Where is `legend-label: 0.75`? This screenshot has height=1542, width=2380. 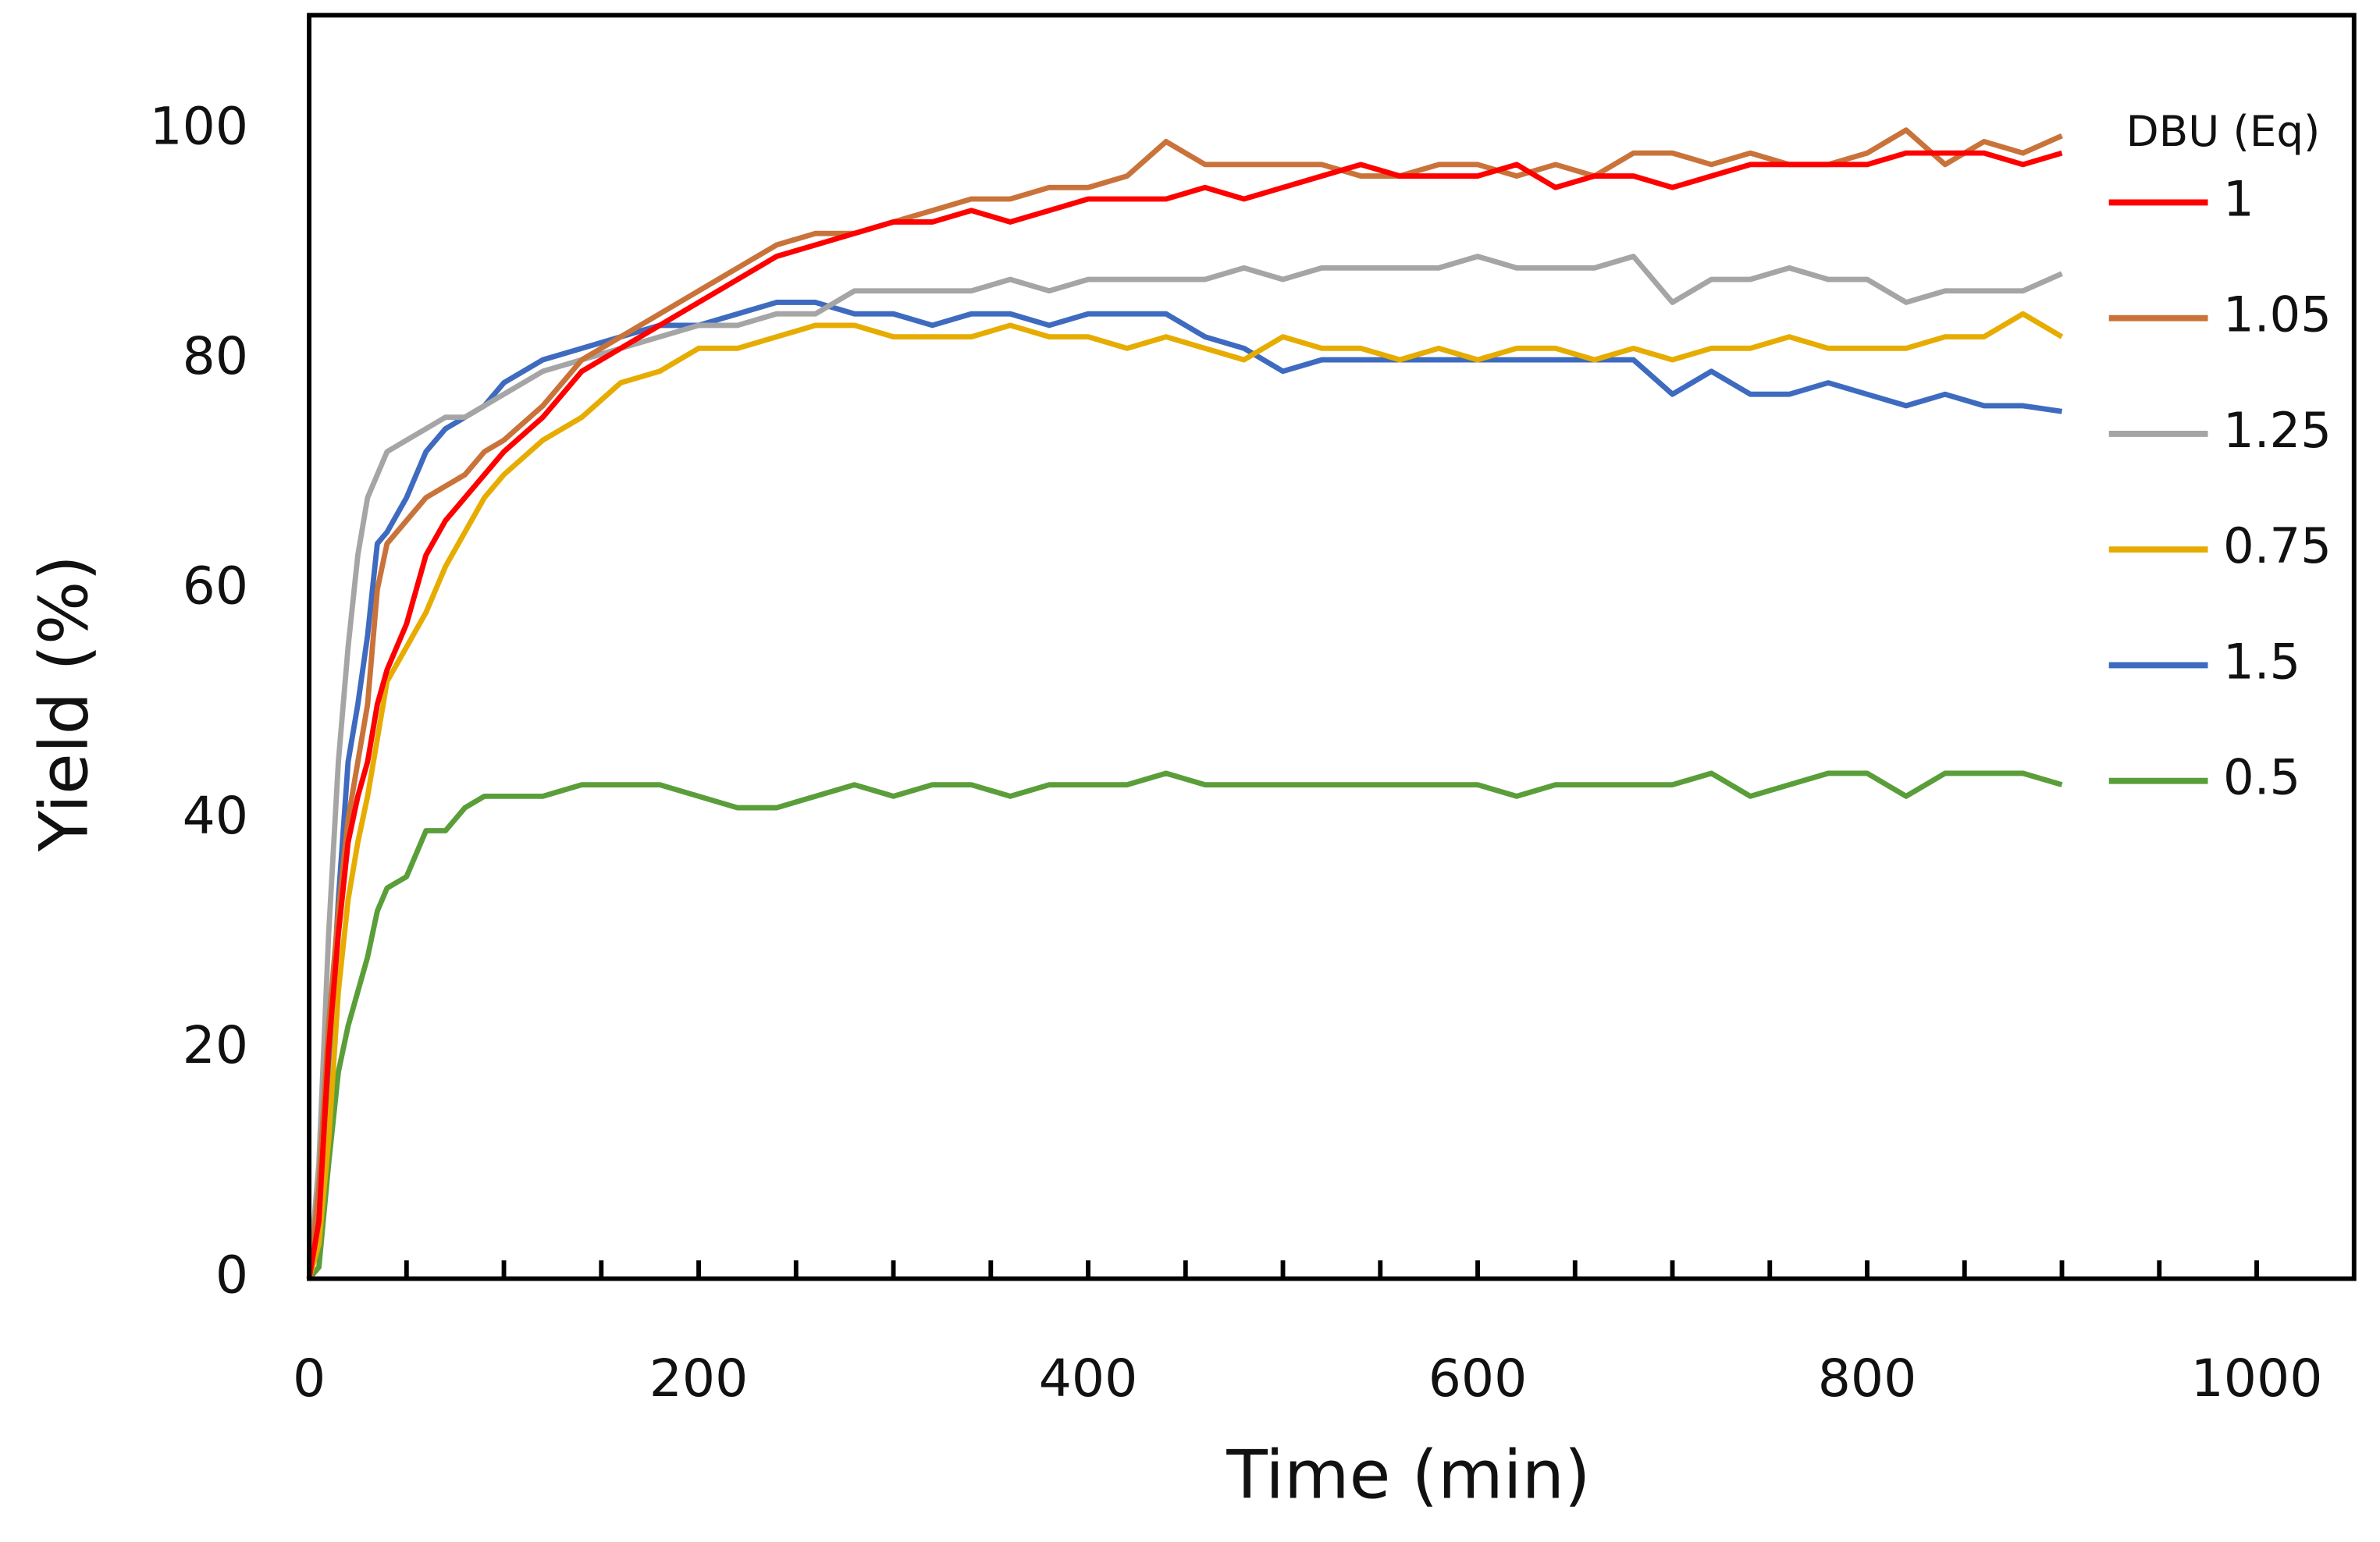 legend-label: 0.75 is located at coordinates (2277, 546).